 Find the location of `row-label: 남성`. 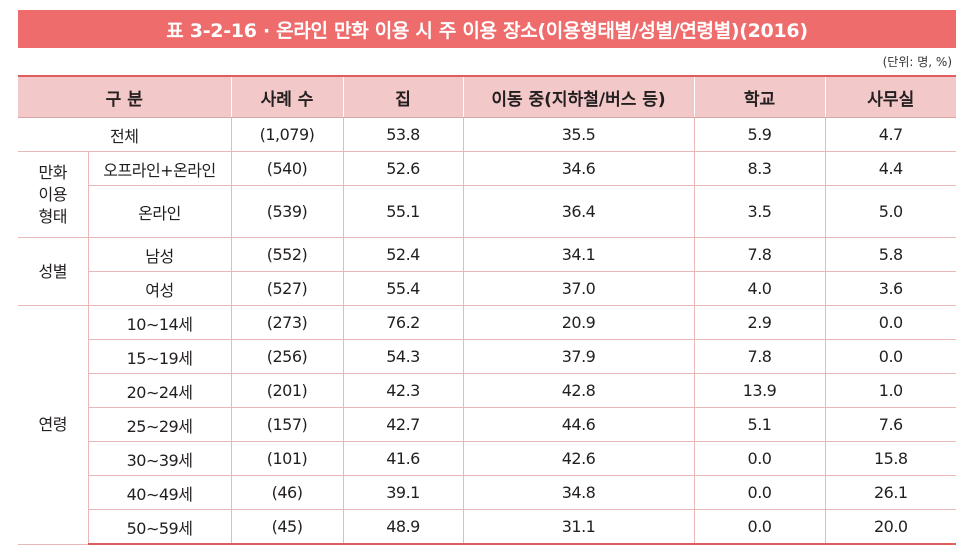

row-label: 남성 is located at coordinates (159, 254).